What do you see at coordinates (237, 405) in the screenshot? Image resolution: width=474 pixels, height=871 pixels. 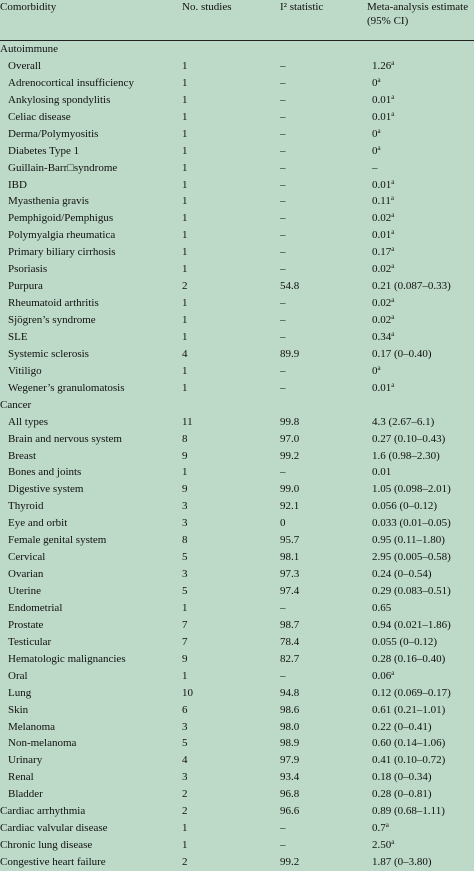 I see `table-row: Cancer` at bounding box center [237, 405].